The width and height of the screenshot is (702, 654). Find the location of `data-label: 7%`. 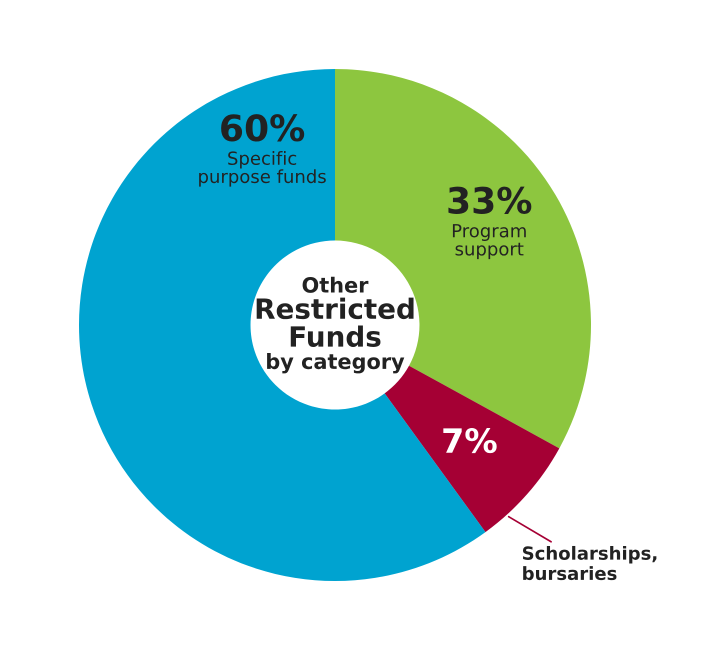

data-label: 7% is located at coordinates (470, 441).